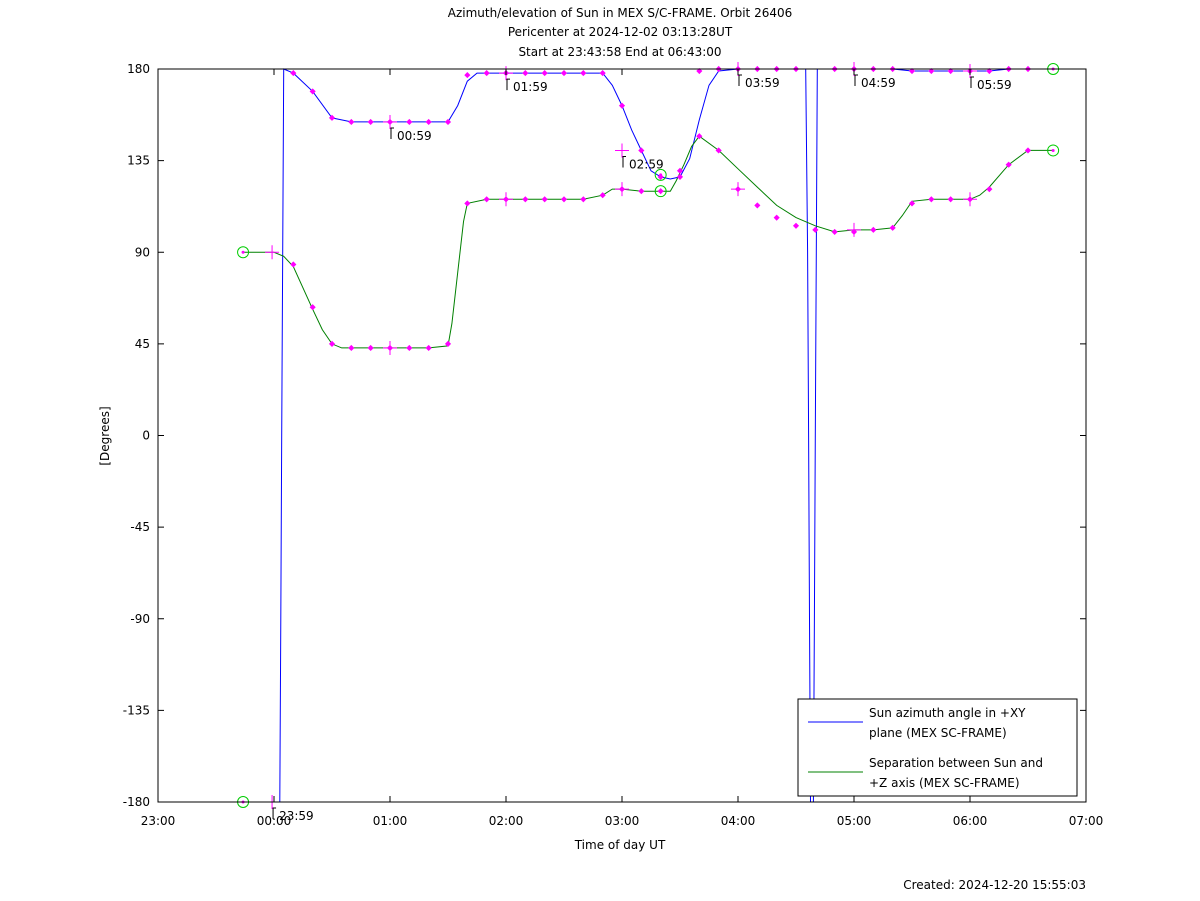 This screenshot has width=1200, height=901. What do you see at coordinates (296, 816) in the screenshot?
I see `time-annotation-label: 23:59` at bounding box center [296, 816].